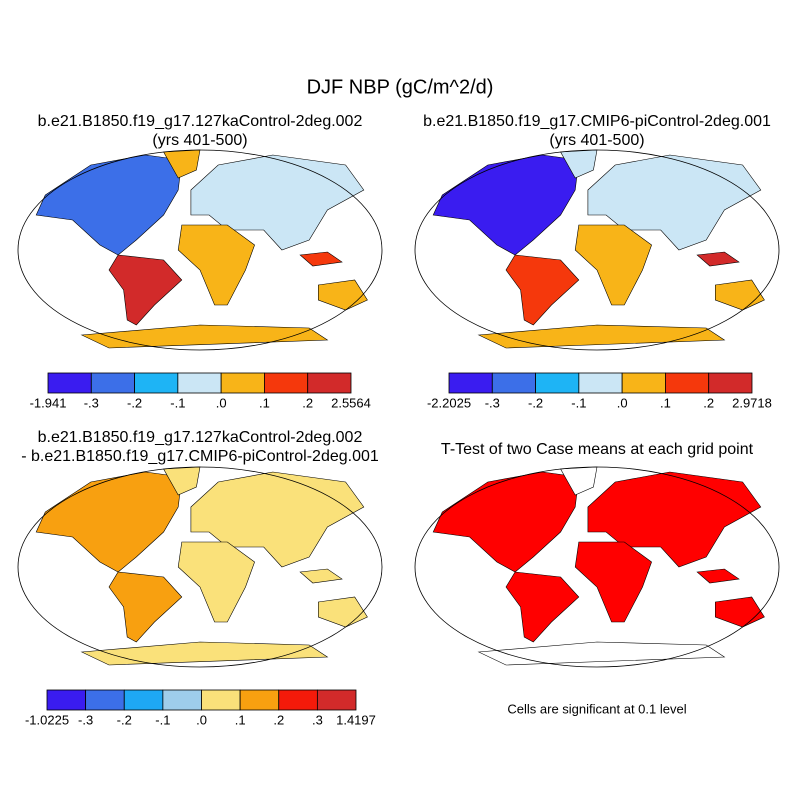 The height and width of the screenshot is (800, 800). What do you see at coordinates (400, 87) in the screenshot?
I see `figure-title: DJF NBP (gC/m^2/d)` at bounding box center [400, 87].